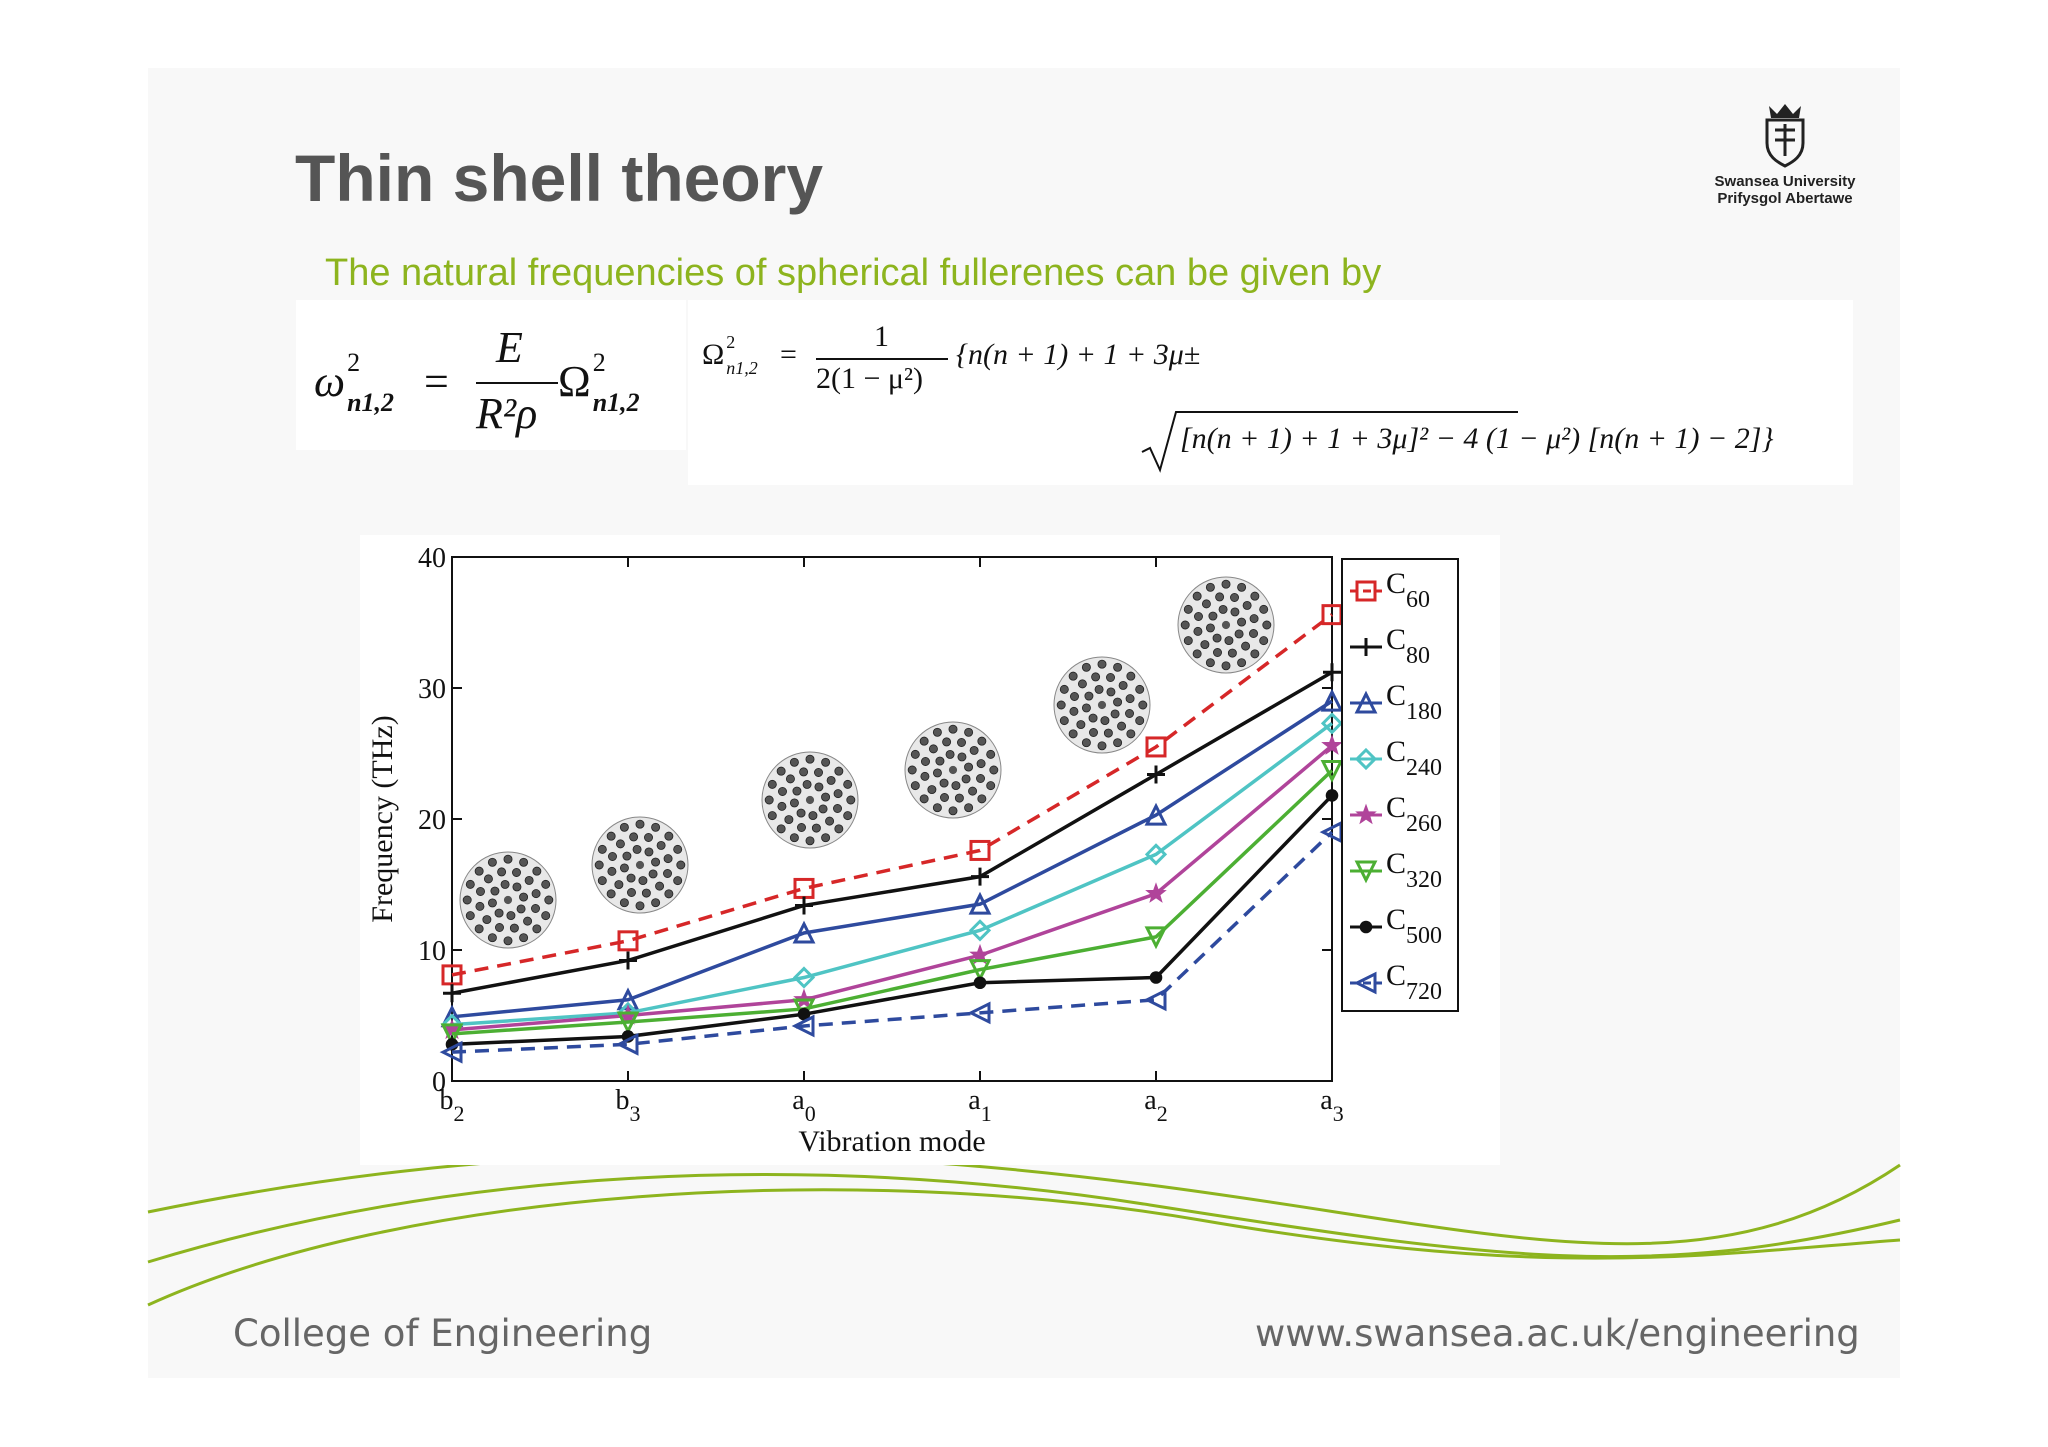 Image resolution: width=2048 pixels, height=1447 pixels. I want to click on legend-label: C500, so click(1414, 926).